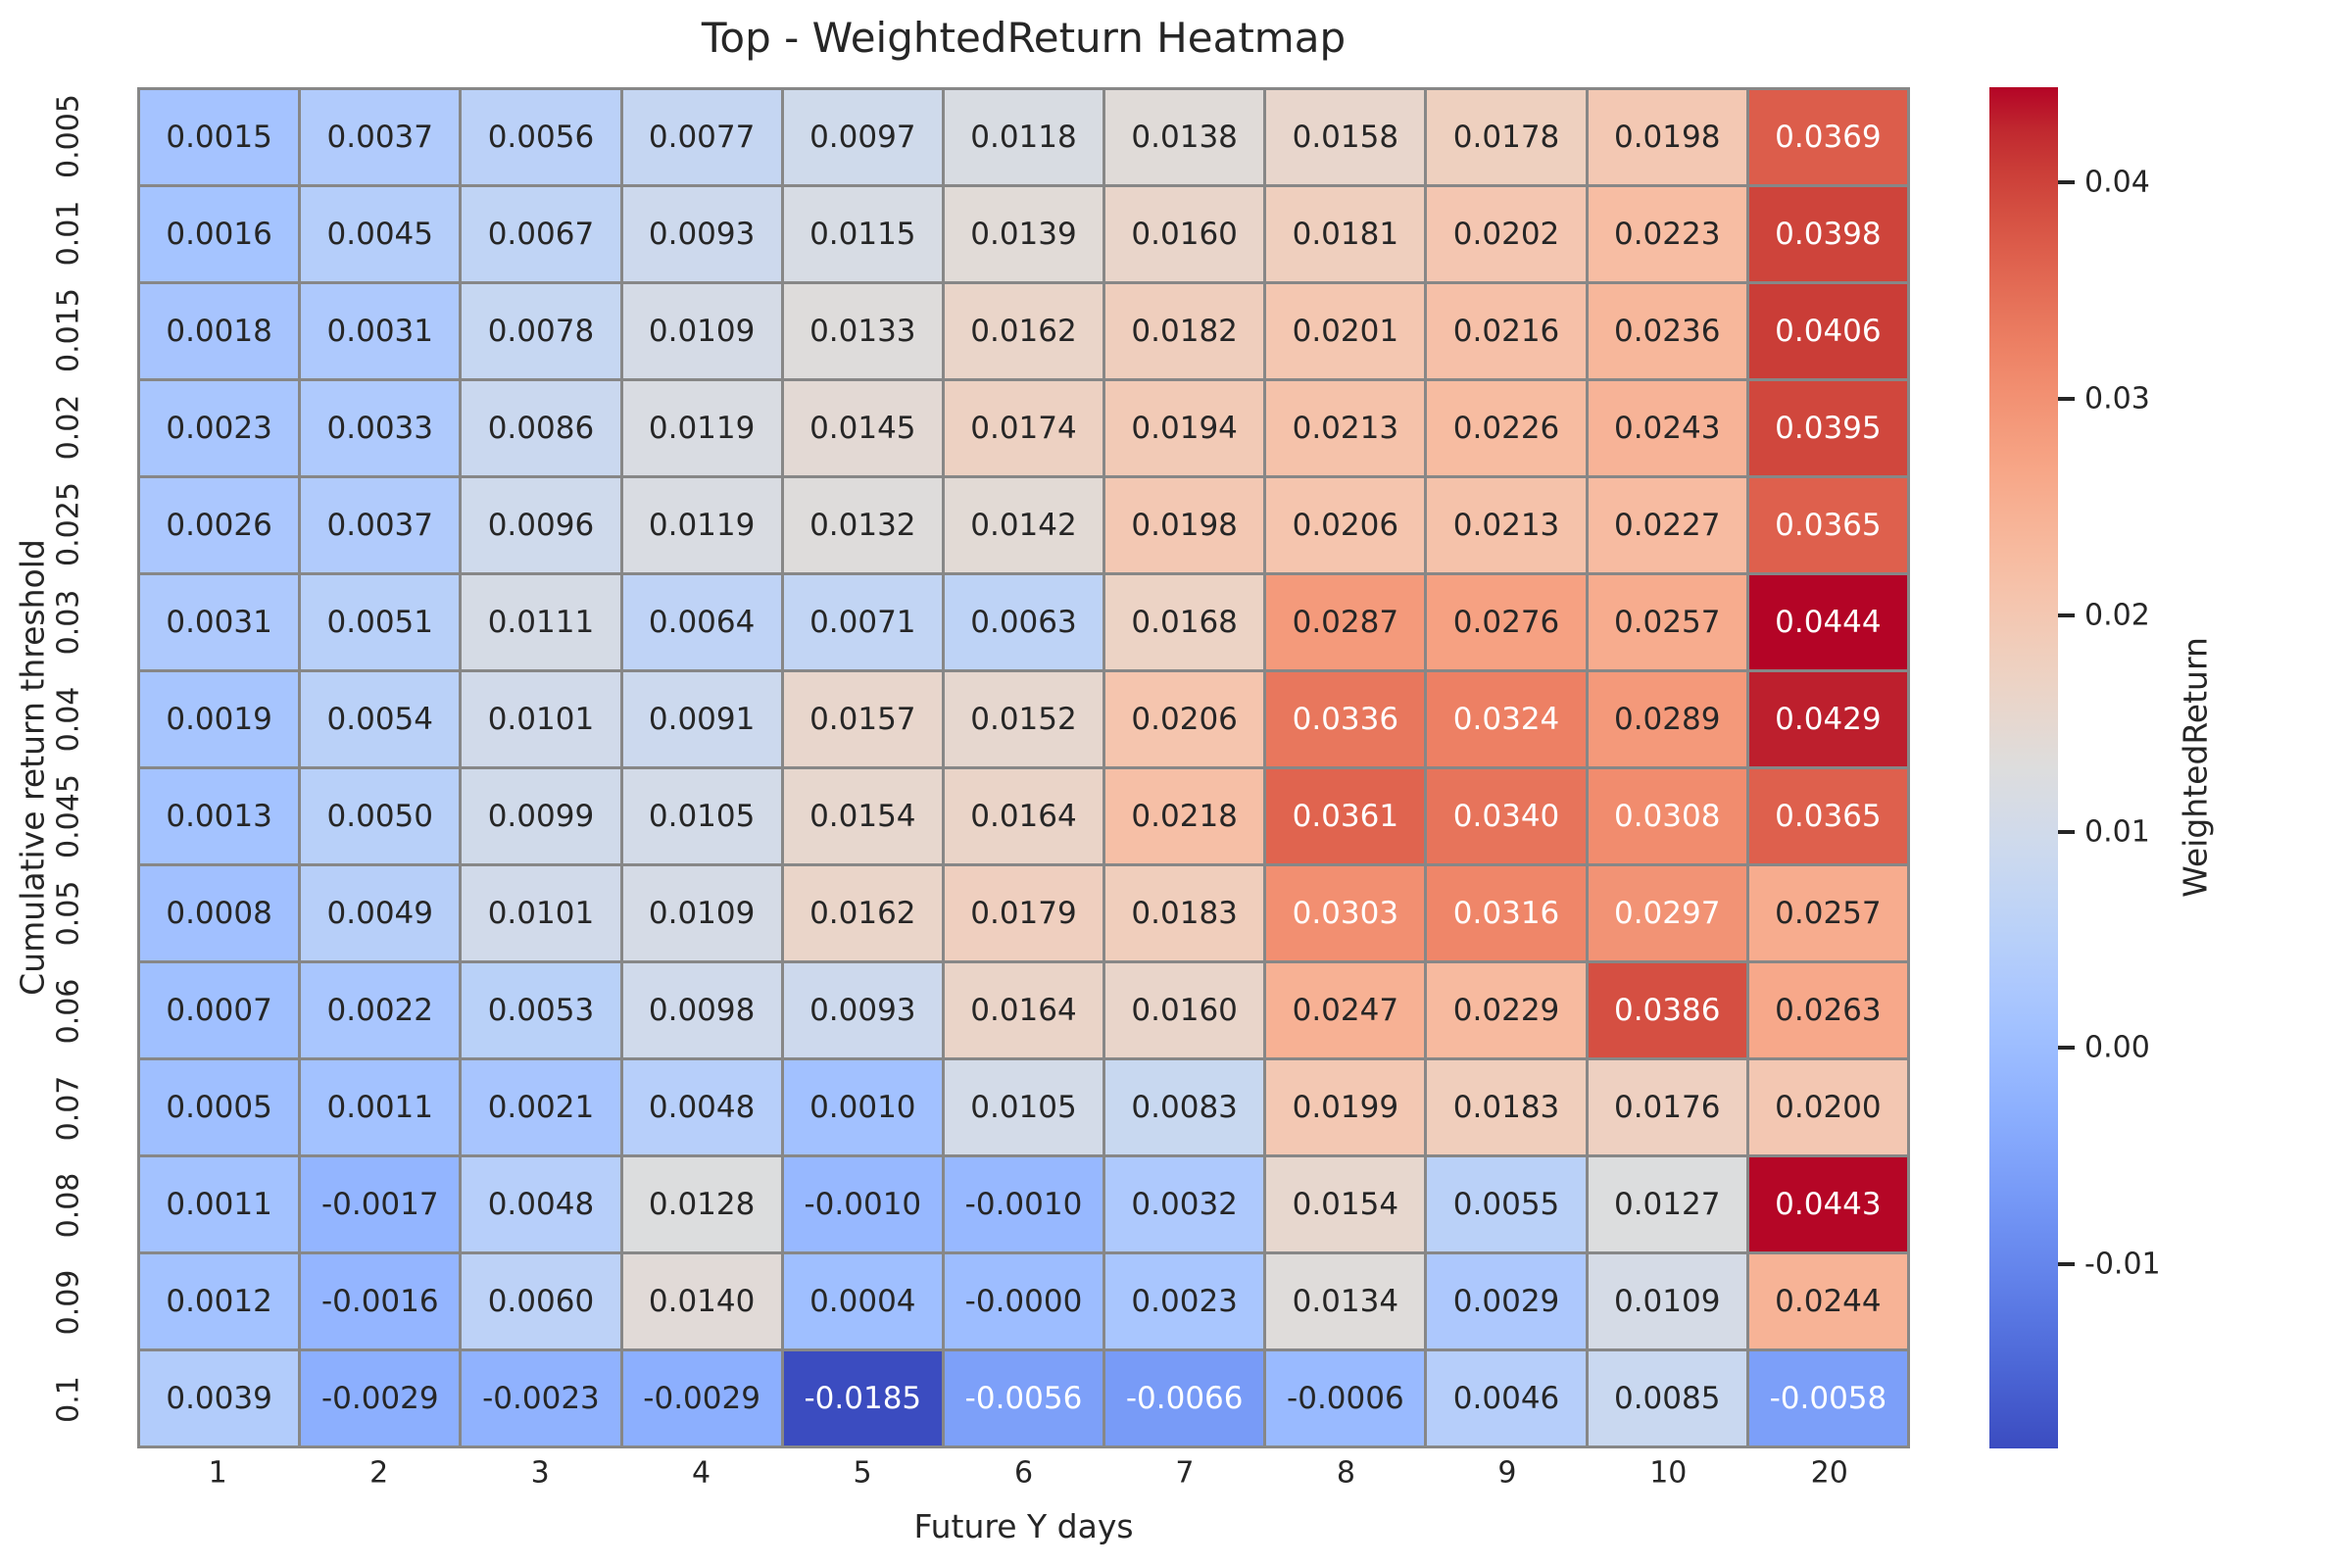 This screenshot has height=1568, width=2352. Describe the element at coordinates (68, 330) in the screenshot. I see `y-tick-label: 0.015` at that location.